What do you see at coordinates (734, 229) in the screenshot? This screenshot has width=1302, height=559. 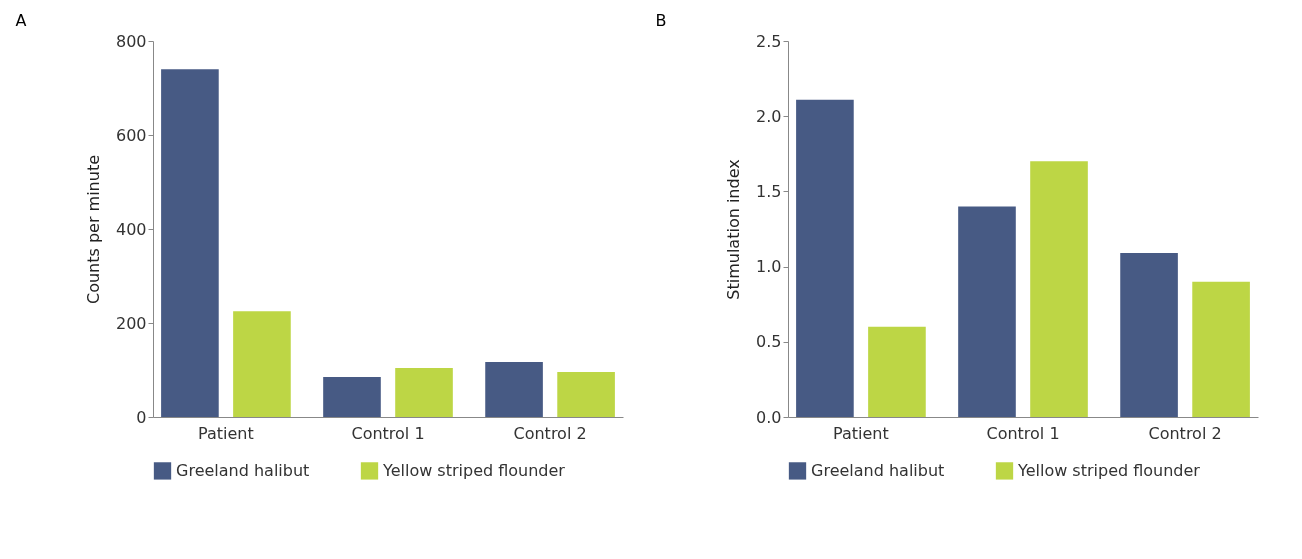 I see `y-axis-title: Stimulation index` at bounding box center [734, 229].